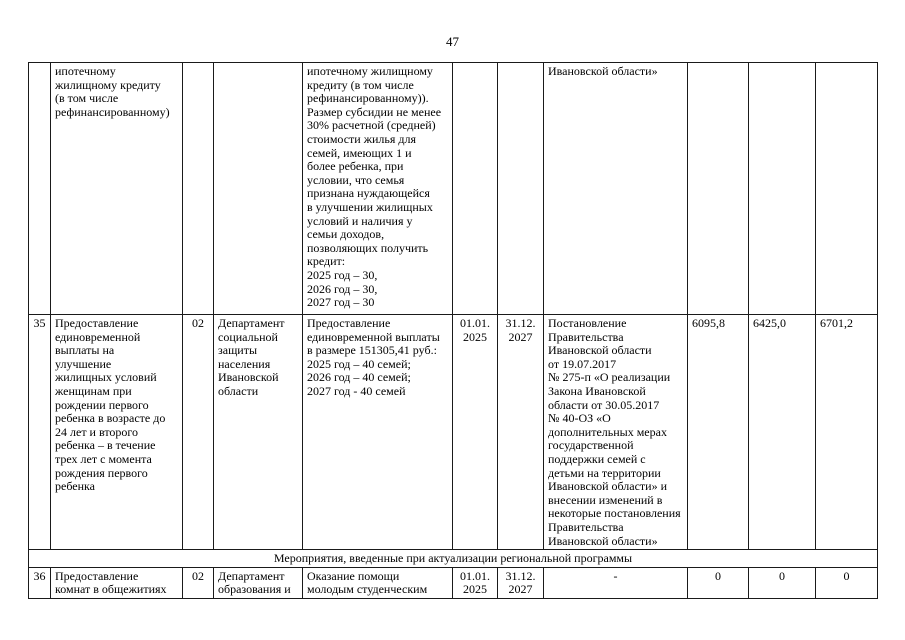 The width and height of the screenshot is (905, 640). What do you see at coordinates (39, 432) in the screenshot?
I see `cell-row-number: 35` at bounding box center [39, 432].